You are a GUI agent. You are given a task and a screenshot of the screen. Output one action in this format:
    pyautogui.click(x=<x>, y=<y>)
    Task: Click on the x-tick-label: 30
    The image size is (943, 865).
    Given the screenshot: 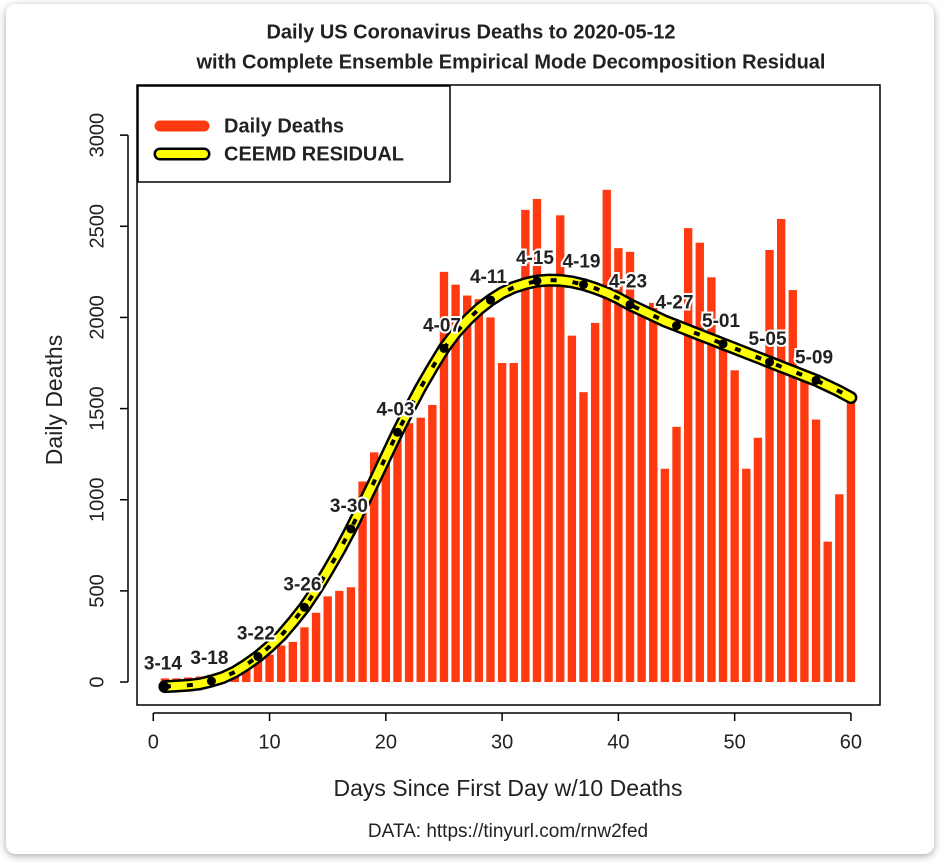 What is the action you would take?
    pyautogui.click(x=502, y=742)
    